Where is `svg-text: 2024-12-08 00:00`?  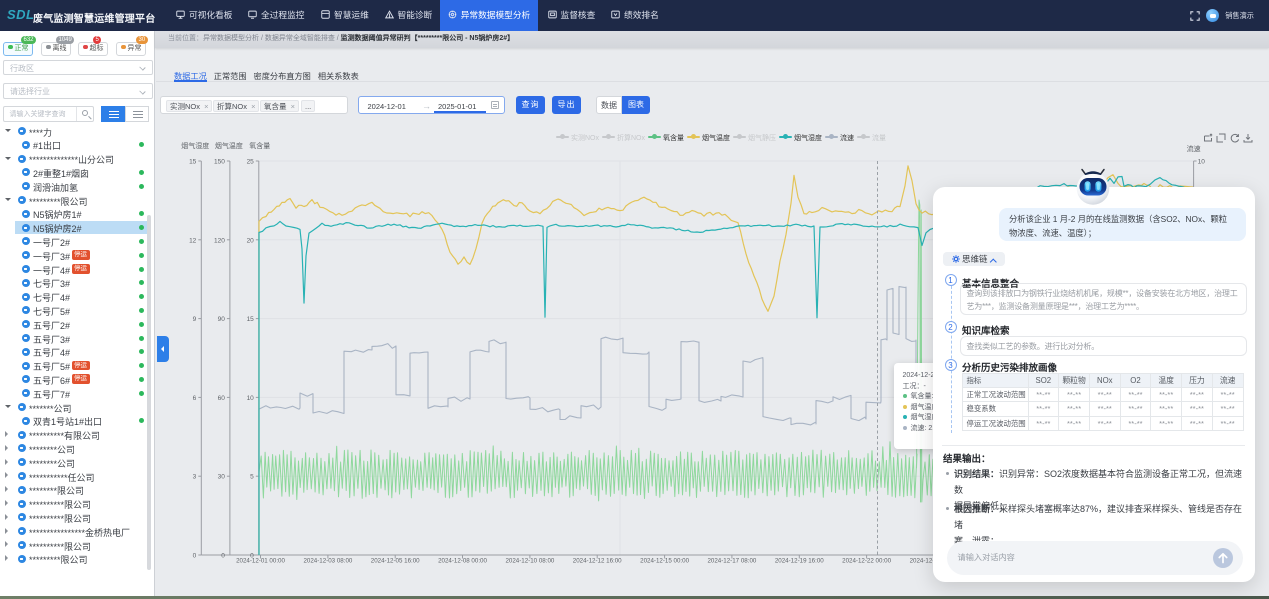 svg-text: 2024-12-08 00:00 is located at coordinates (462, 561).